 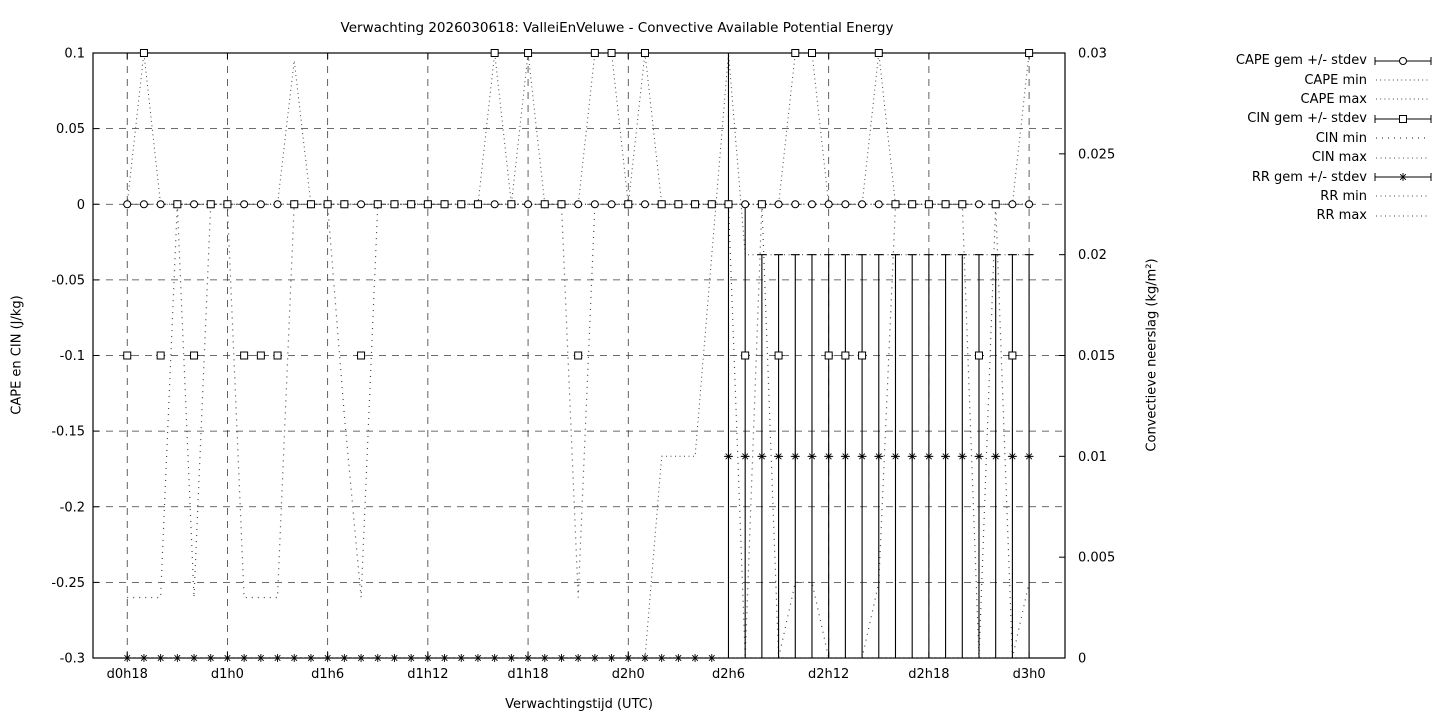 I want to click on x-tick-label: d2h0, so click(x=628, y=674).